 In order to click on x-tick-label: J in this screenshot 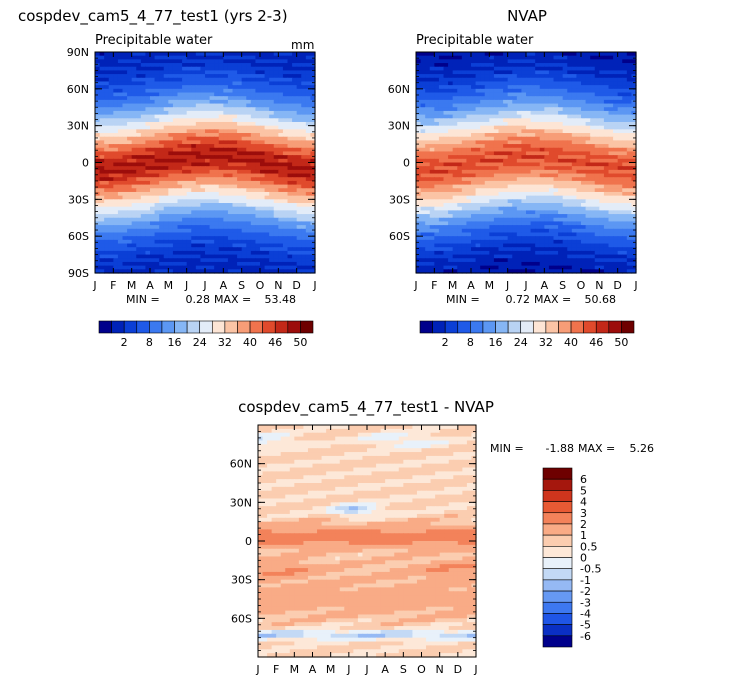, I will do `click(94, 285)`.